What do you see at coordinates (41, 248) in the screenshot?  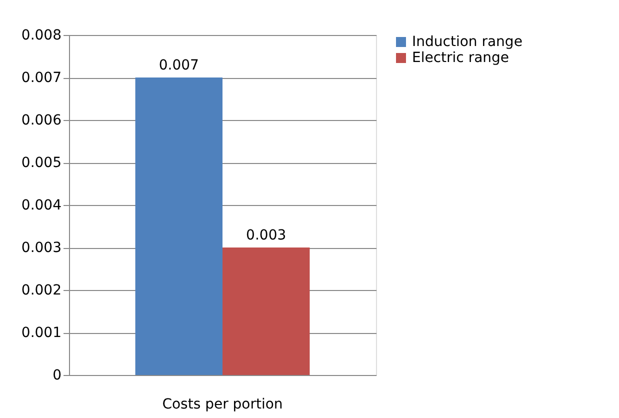 I see `y-tick-label: 0.003` at bounding box center [41, 248].